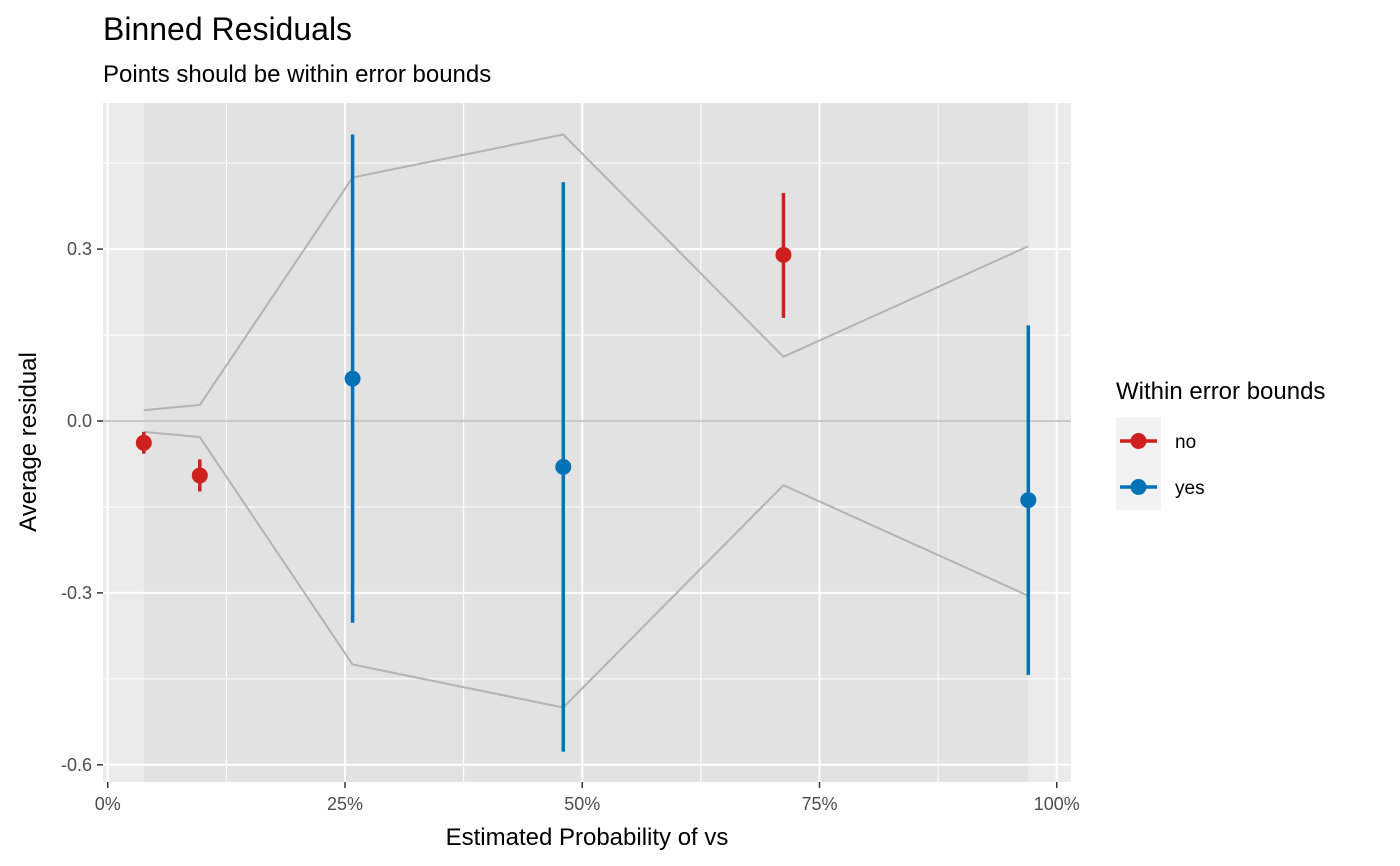 The height and width of the screenshot is (866, 1400). What do you see at coordinates (1057, 804) in the screenshot?
I see `x-tick-label: 100%` at bounding box center [1057, 804].